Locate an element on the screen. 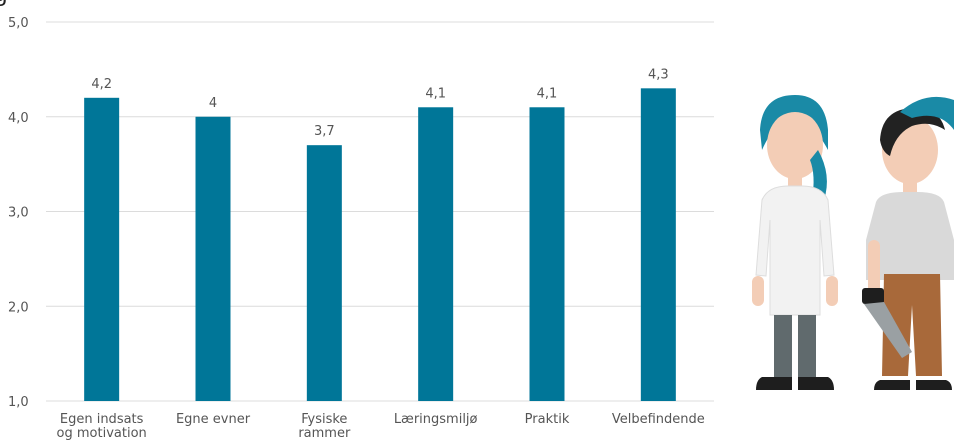 This screenshot has height=441, width=954. carpenter-figure-icon is located at coordinates (910, 243).